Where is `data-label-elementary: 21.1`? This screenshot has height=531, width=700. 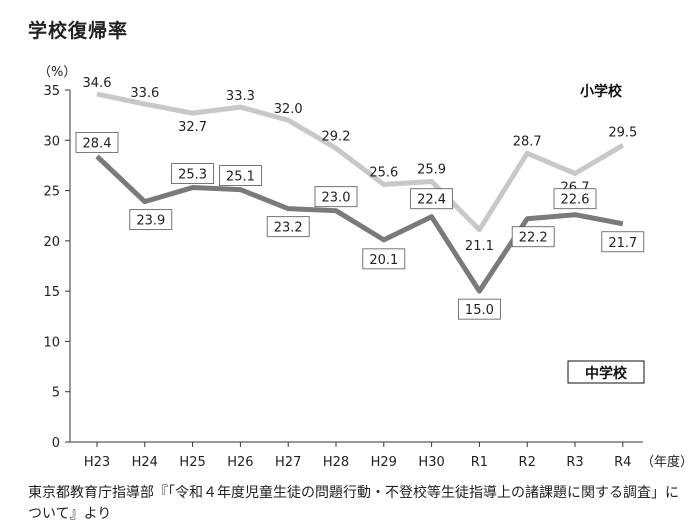 data-label-elementary: 21.1 is located at coordinates (479, 246).